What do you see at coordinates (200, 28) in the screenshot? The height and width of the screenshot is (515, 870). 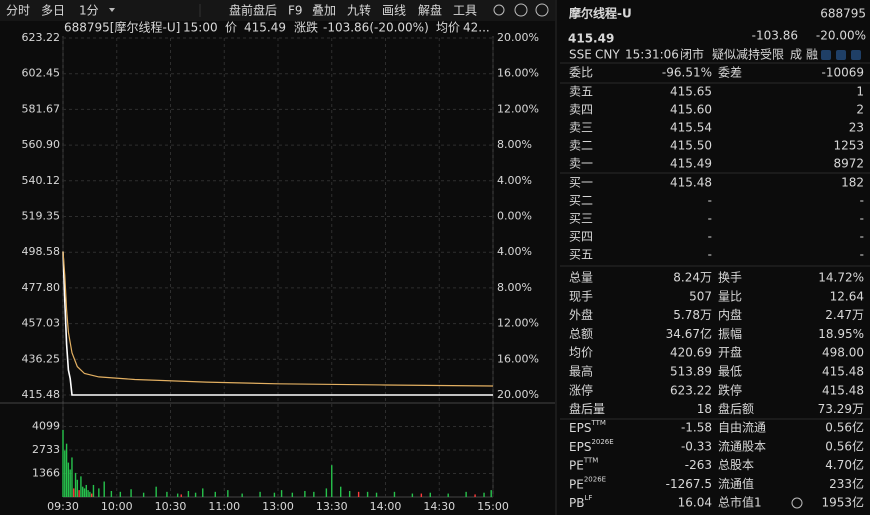 I see `chart-header-time: 15:00` at bounding box center [200, 28].